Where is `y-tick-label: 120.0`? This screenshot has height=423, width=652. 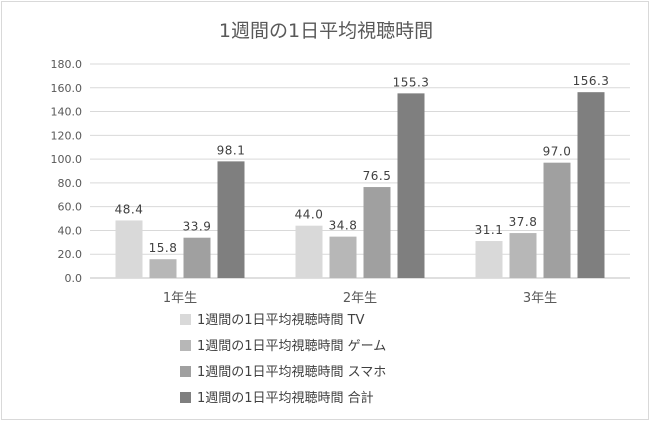
y-tick-label: 120.0 is located at coordinates (67, 135).